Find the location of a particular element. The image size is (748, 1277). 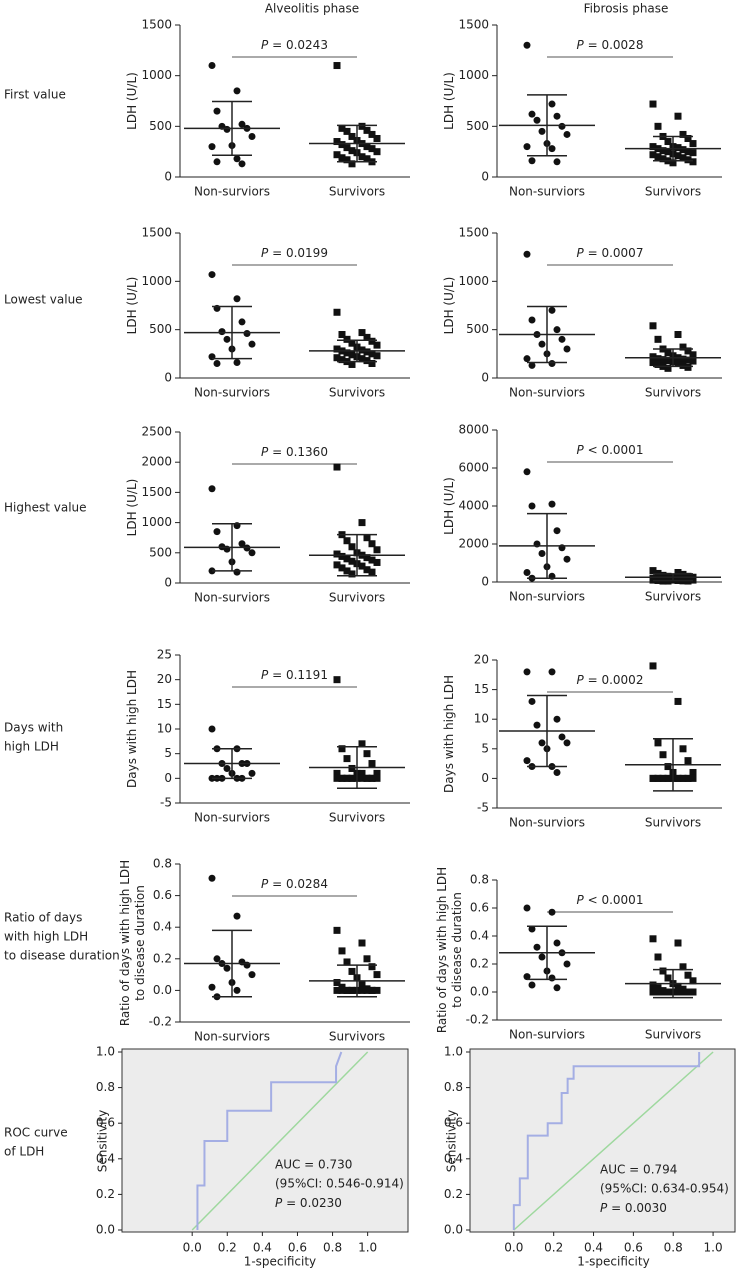

y-tick-label: 2000 is located at coordinates (156, 462).